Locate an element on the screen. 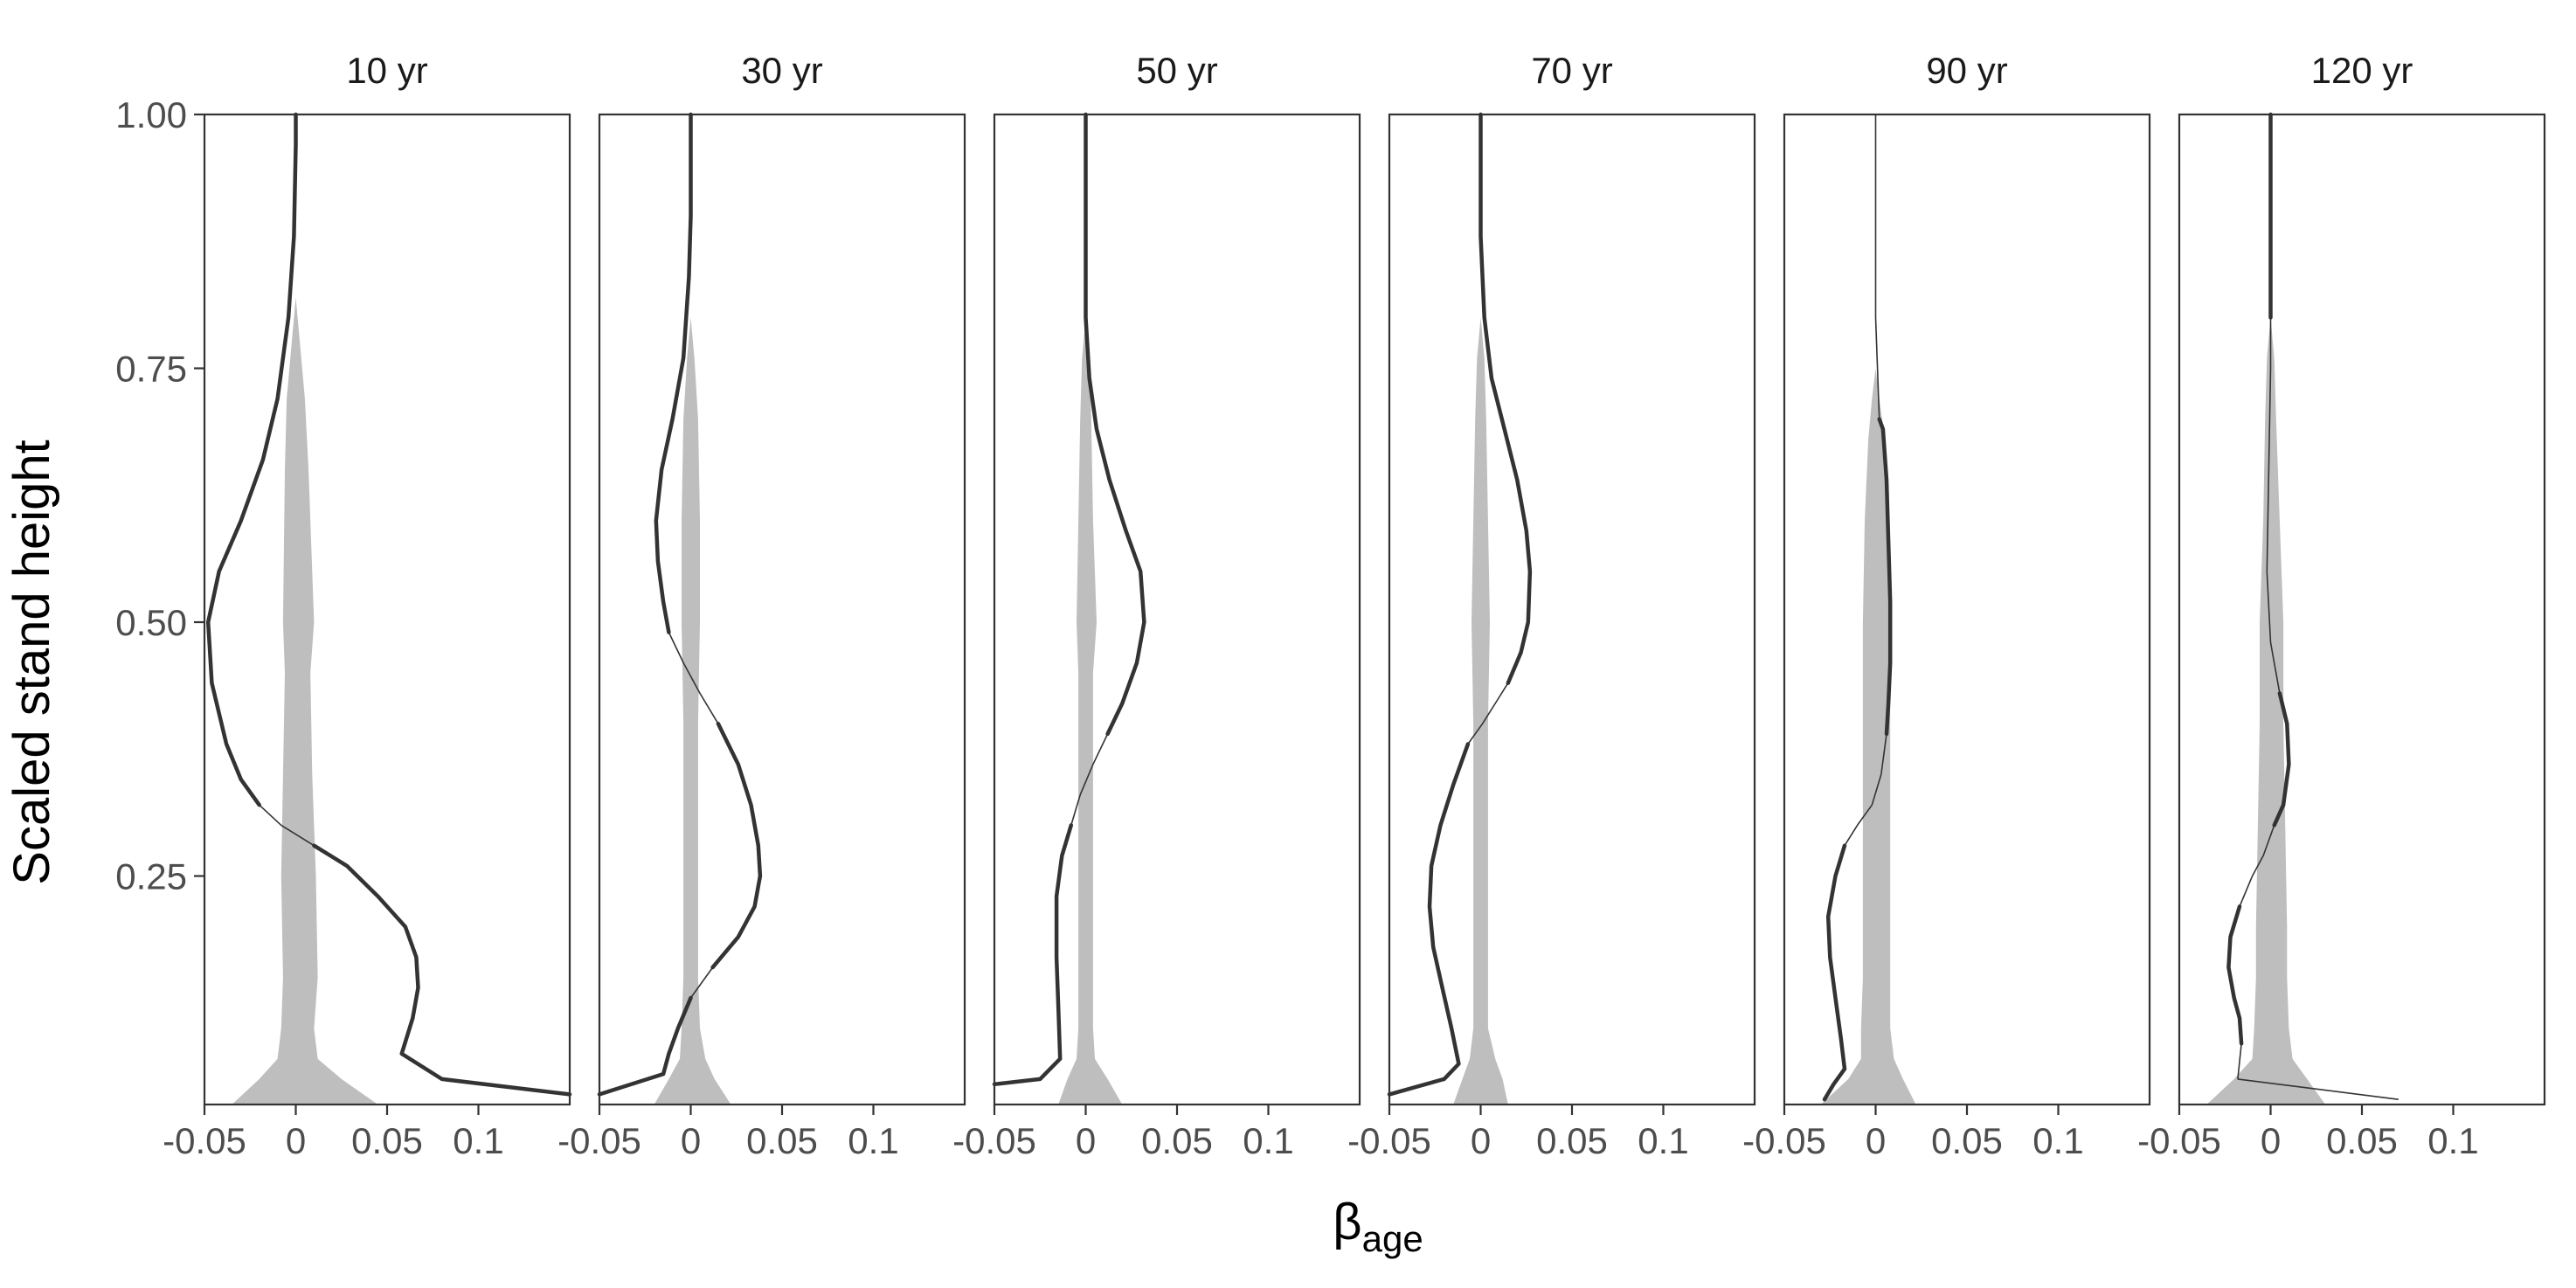  panel-title: 30 yr is located at coordinates (781, 70).